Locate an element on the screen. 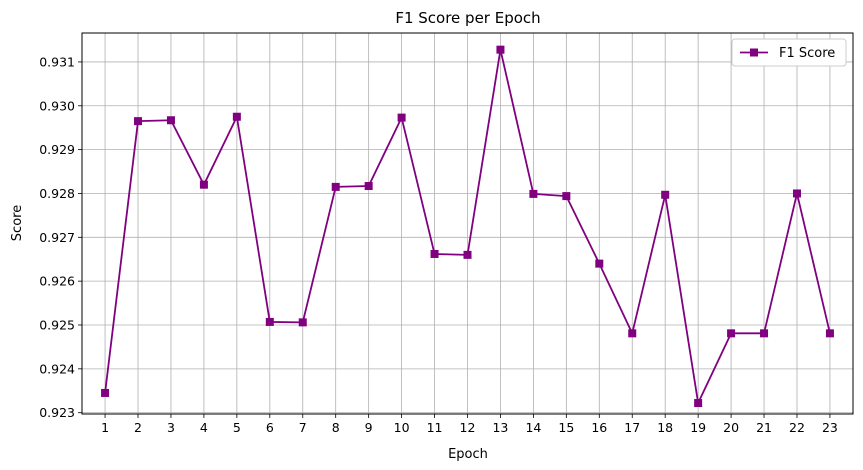 This screenshot has width=863, height=470. y-axis-label: Score is located at coordinates (17, 223).